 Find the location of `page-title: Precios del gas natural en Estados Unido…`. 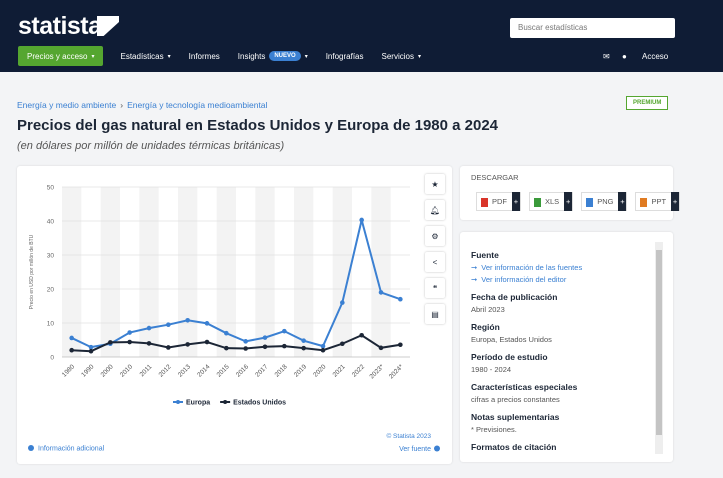

page-title: Precios del gas natural en Estados Unido… is located at coordinates (258, 125).